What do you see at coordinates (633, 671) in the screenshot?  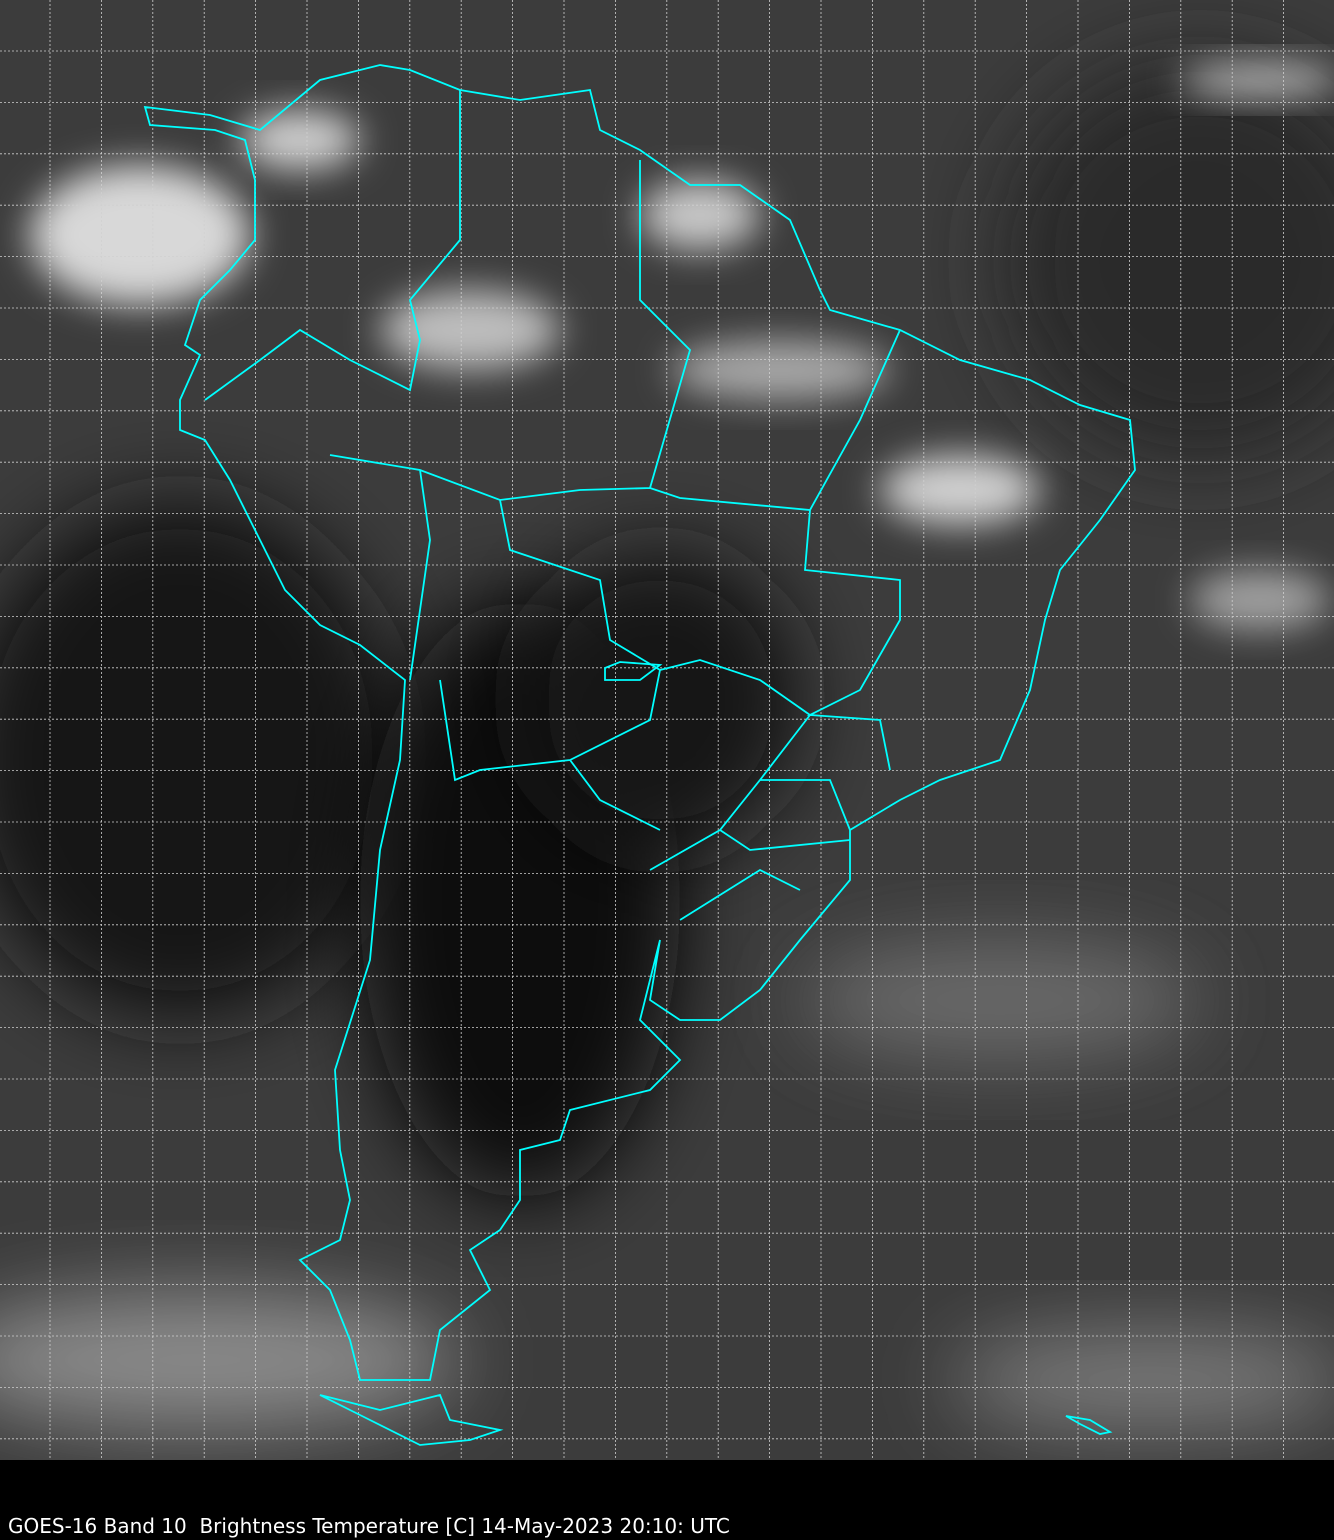 I see `falkland-islands` at bounding box center [633, 671].